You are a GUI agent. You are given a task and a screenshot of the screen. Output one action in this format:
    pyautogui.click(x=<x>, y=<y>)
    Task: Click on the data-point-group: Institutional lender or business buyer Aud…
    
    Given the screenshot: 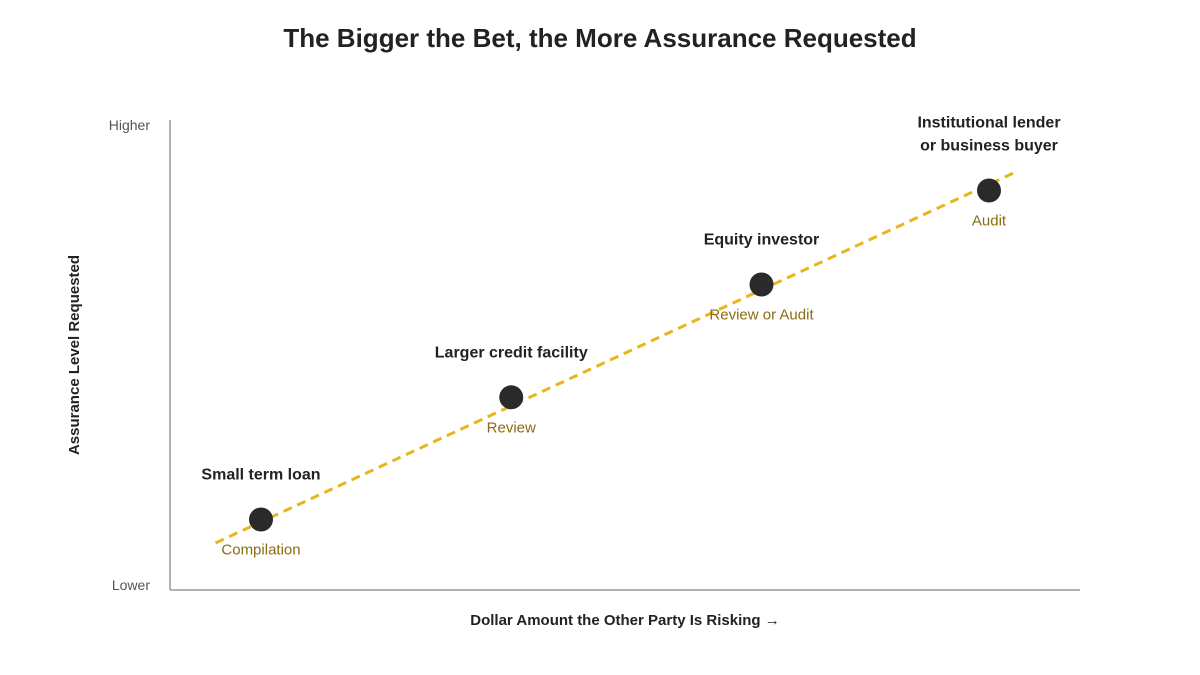 What is the action you would take?
    pyautogui.click(x=988, y=172)
    